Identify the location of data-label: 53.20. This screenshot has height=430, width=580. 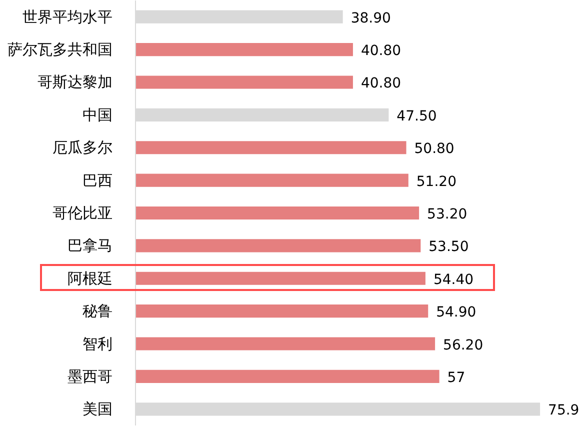
(447, 214).